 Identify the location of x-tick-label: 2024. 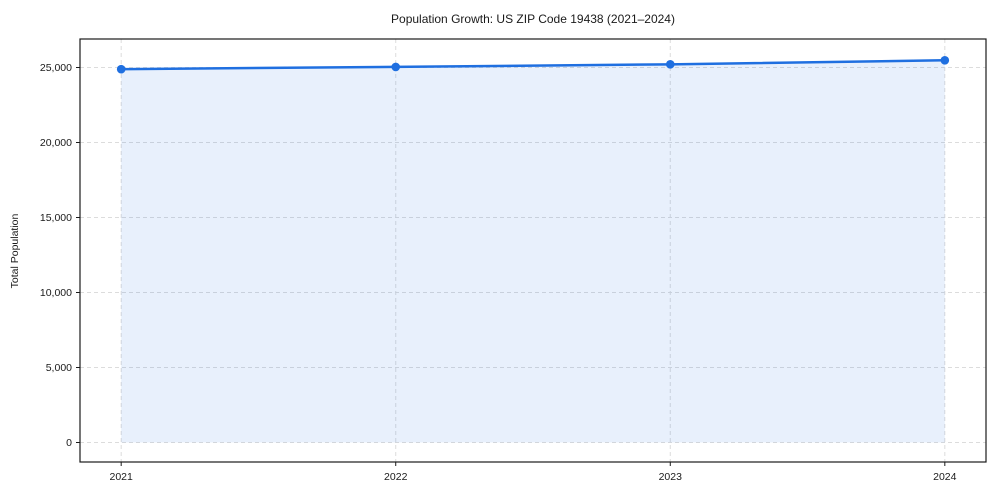
(945, 477).